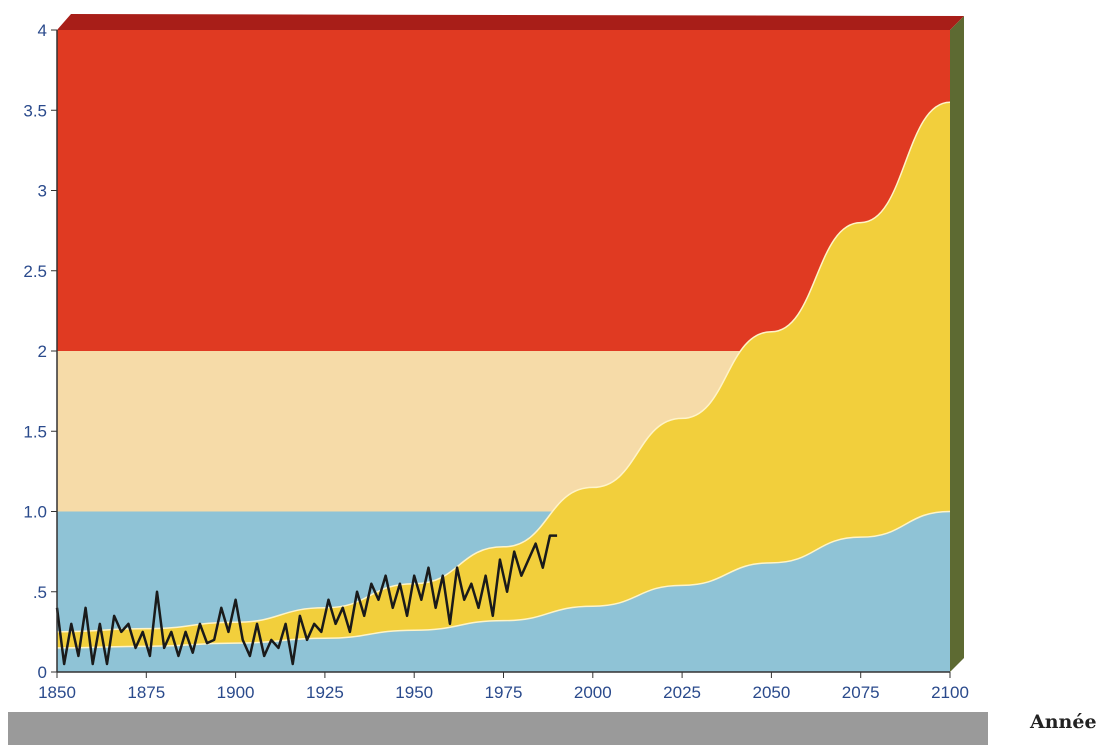 Image resolution: width=1102 pixels, height=745 pixels. Describe the element at coordinates (498, 728) in the screenshot. I see `bottom-gray-bar` at that location.